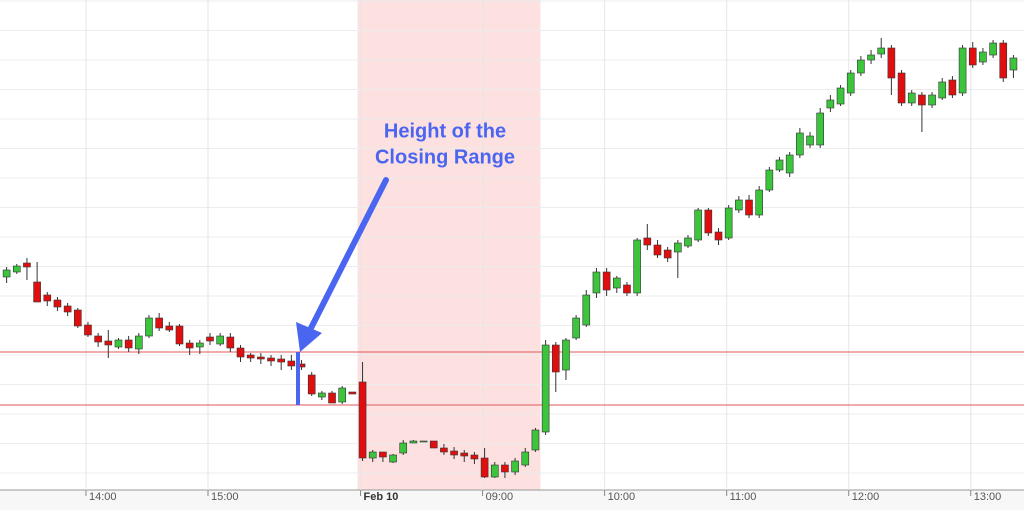 The width and height of the screenshot is (1024, 510). What do you see at coordinates (225, 497) in the screenshot?
I see `x-tick-label: 15:00` at bounding box center [225, 497].